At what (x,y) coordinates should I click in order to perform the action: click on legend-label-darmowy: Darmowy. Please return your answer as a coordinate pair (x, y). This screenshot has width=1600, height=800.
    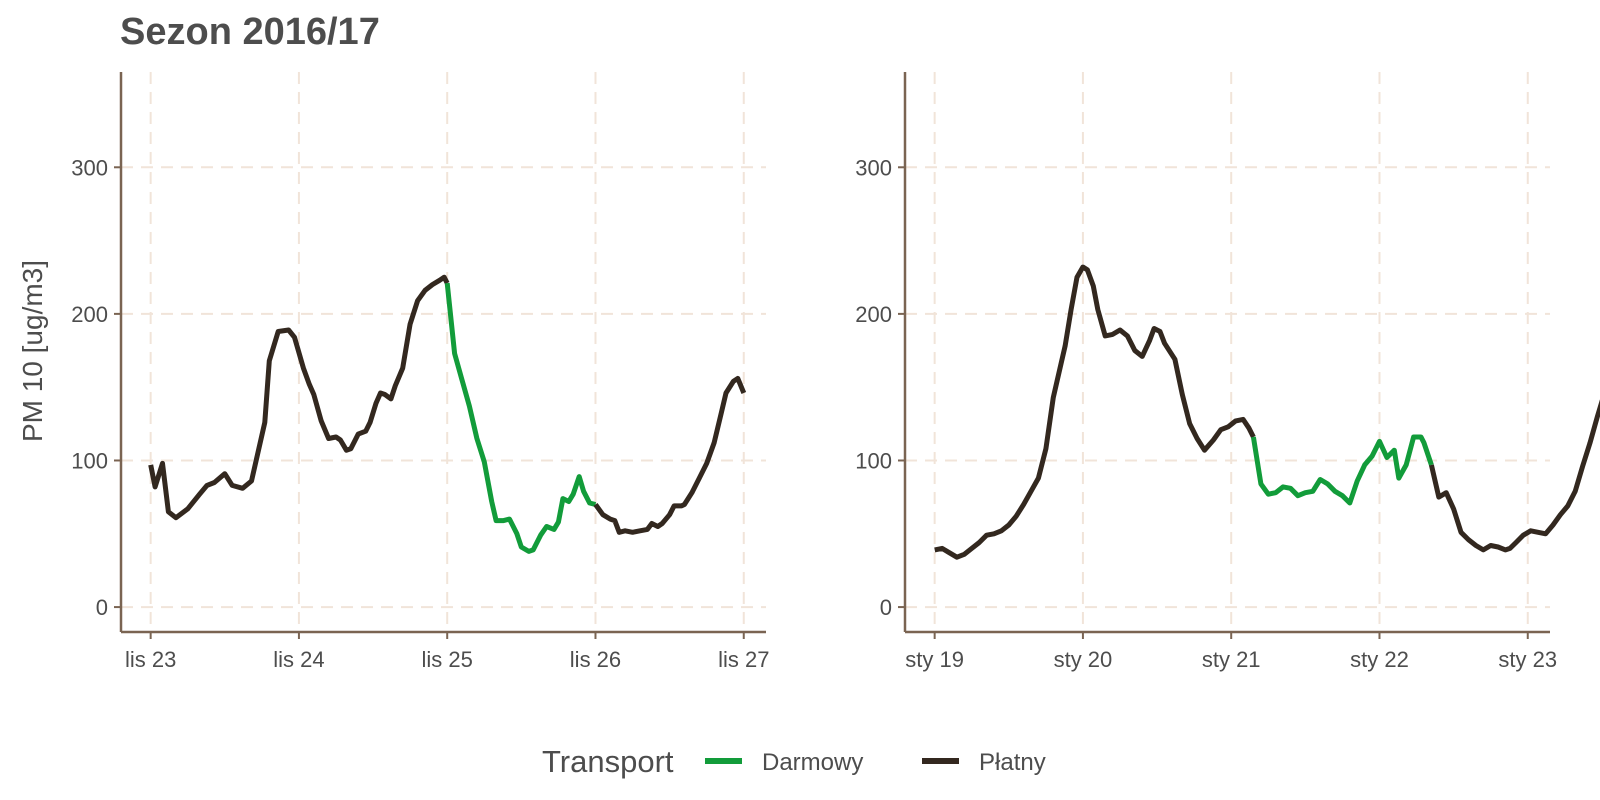
    Looking at the image, I should click on (812, 762).